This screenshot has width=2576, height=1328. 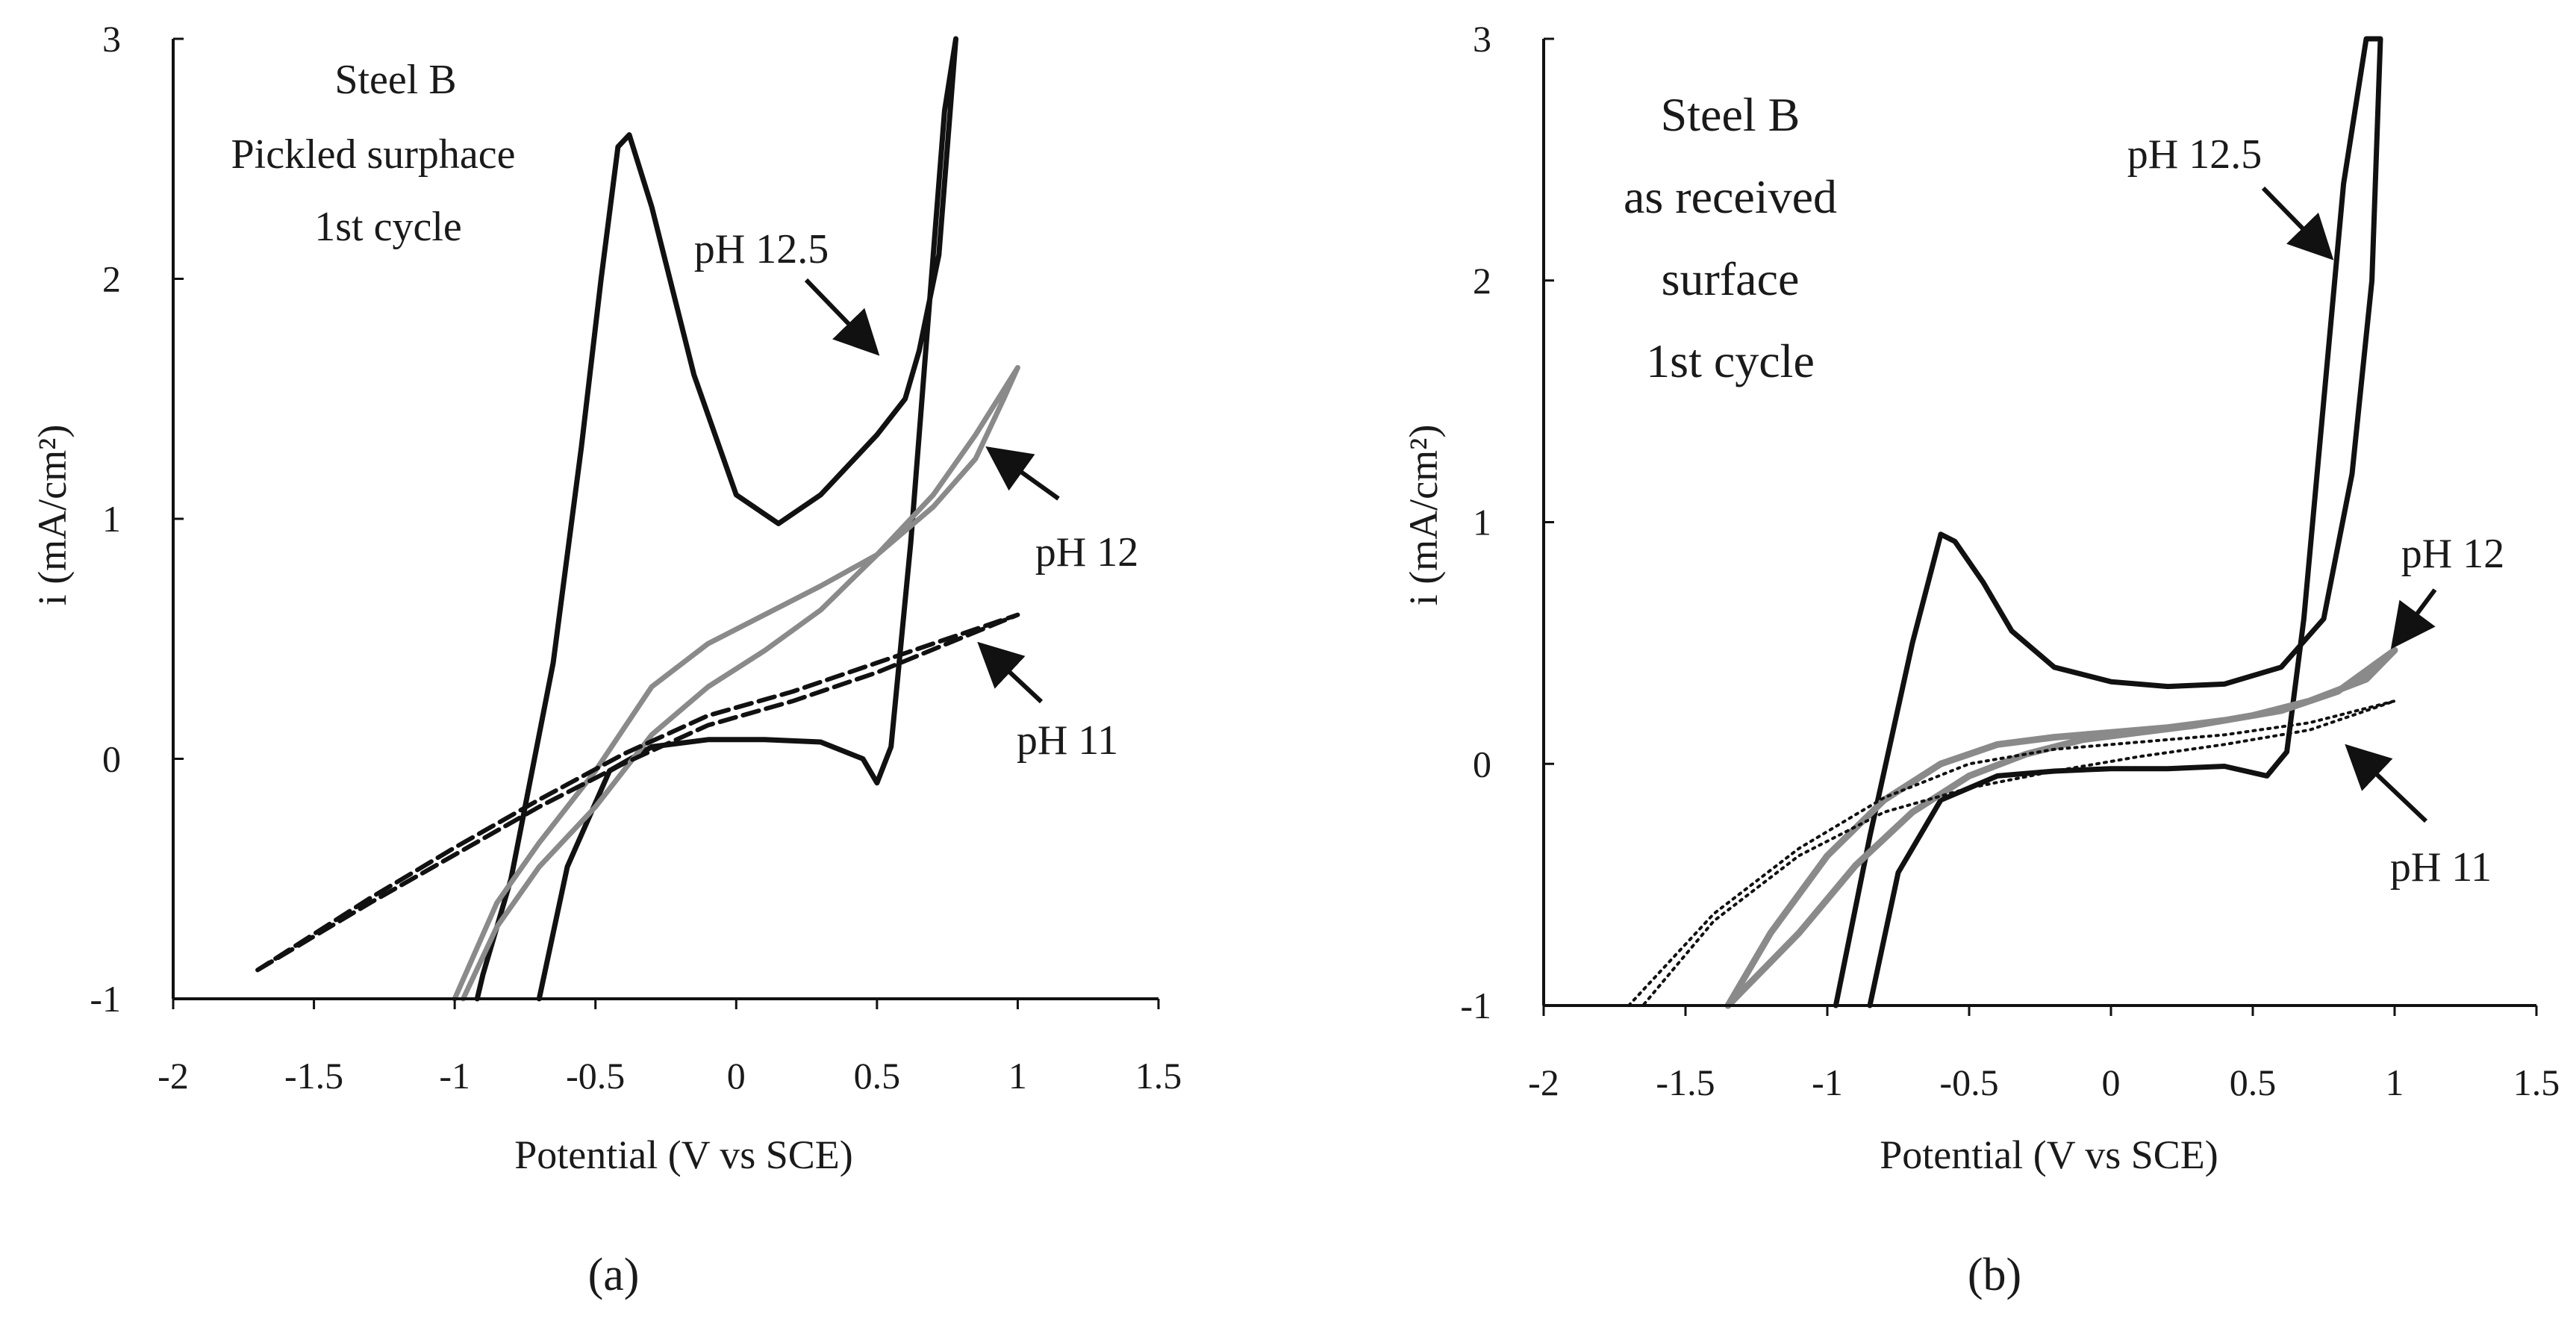 I want to click on panel-b-label: (b), so click(x=1994, y=1275).